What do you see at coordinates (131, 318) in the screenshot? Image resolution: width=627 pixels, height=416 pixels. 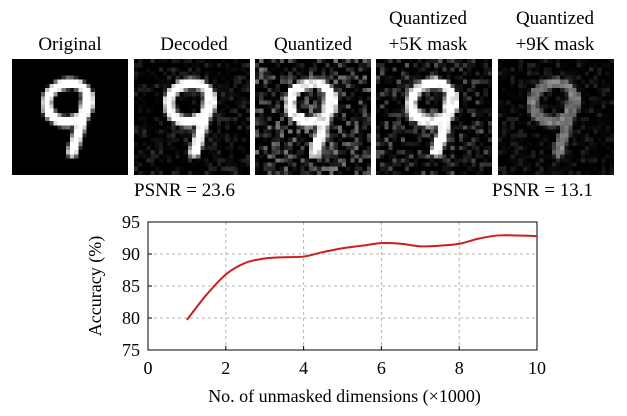 I see `y-tick-label-1: 80` at bounding box center [131, 318].